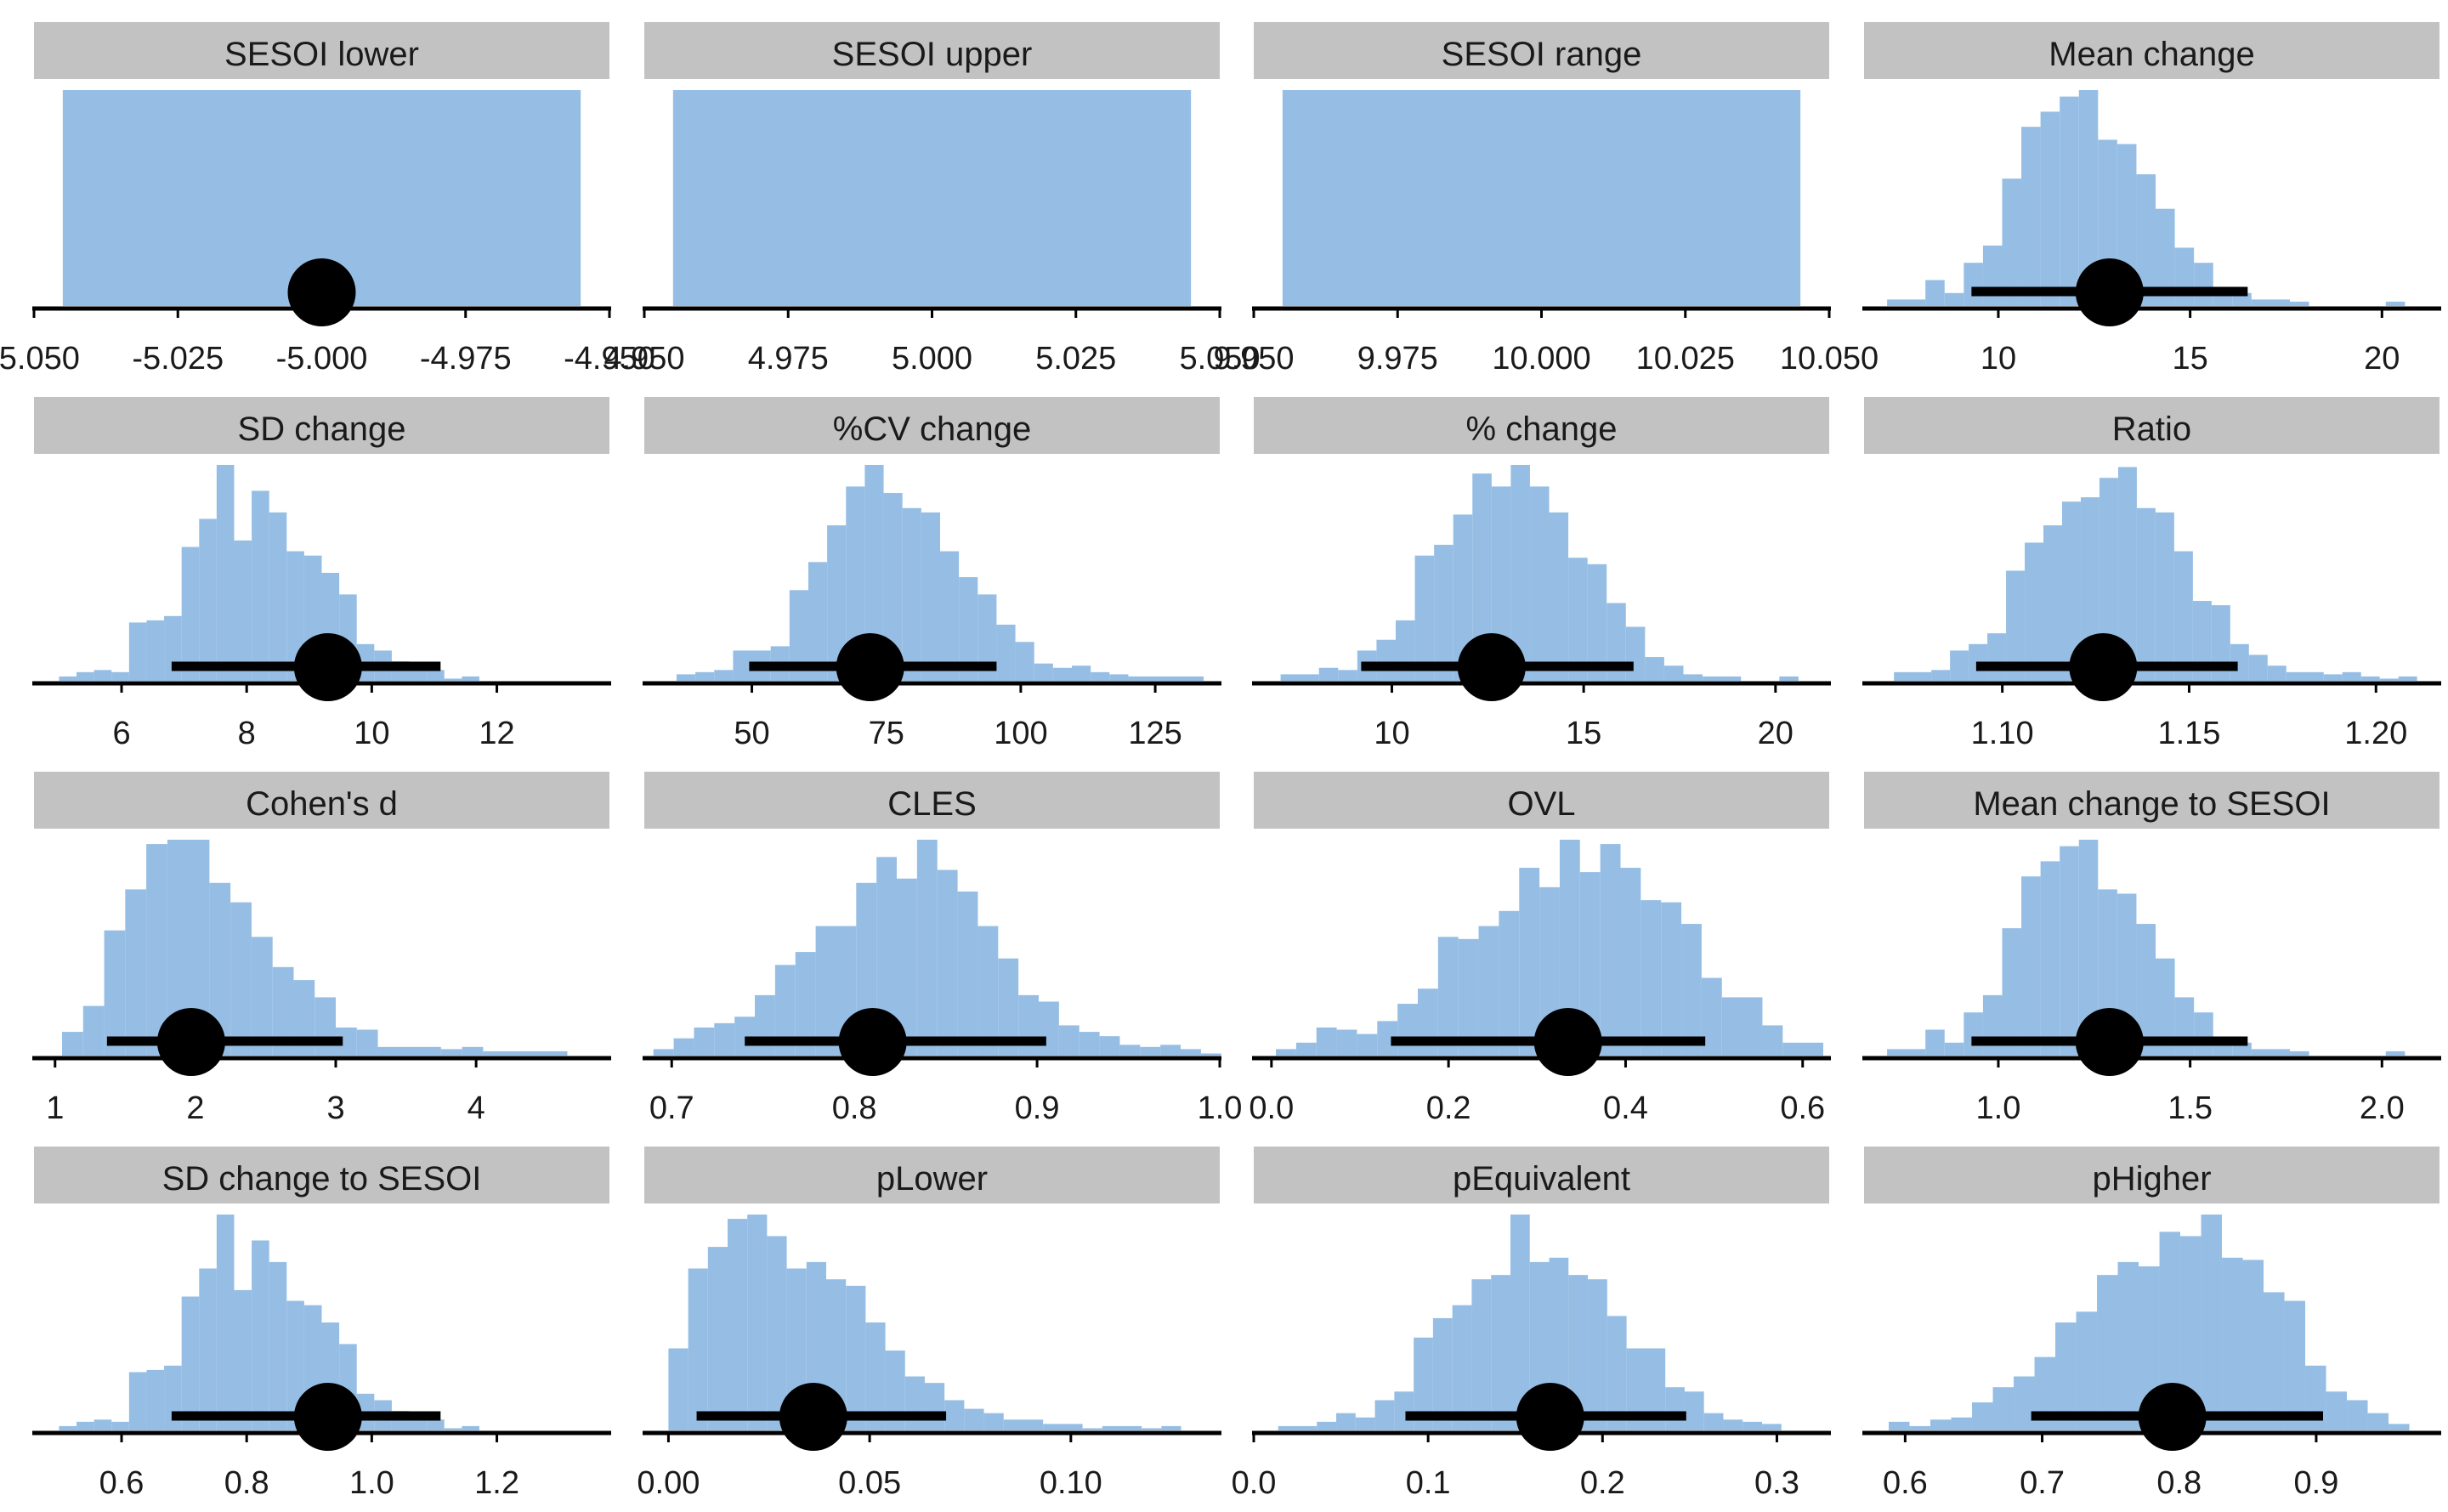 The height and width of the screenshot is (1512, 2448). What do you see at coordinates (1540, 949) in the screenshot?
I see `facet-panel: OVL 0.0 0.2 0.4 0.6` at bounding box center [1540, 949].